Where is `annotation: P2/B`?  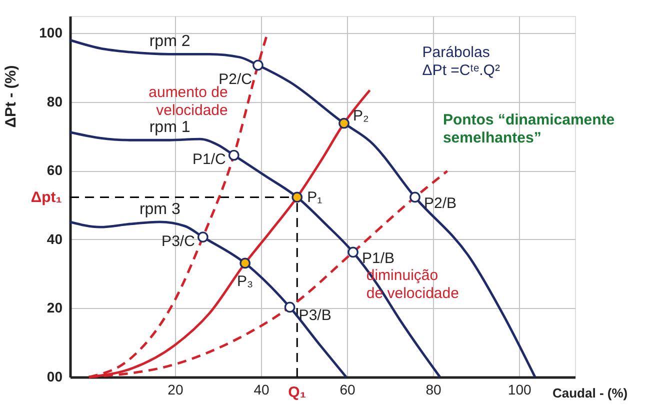 annotation: P2/B is located at coordinates (440, 203).